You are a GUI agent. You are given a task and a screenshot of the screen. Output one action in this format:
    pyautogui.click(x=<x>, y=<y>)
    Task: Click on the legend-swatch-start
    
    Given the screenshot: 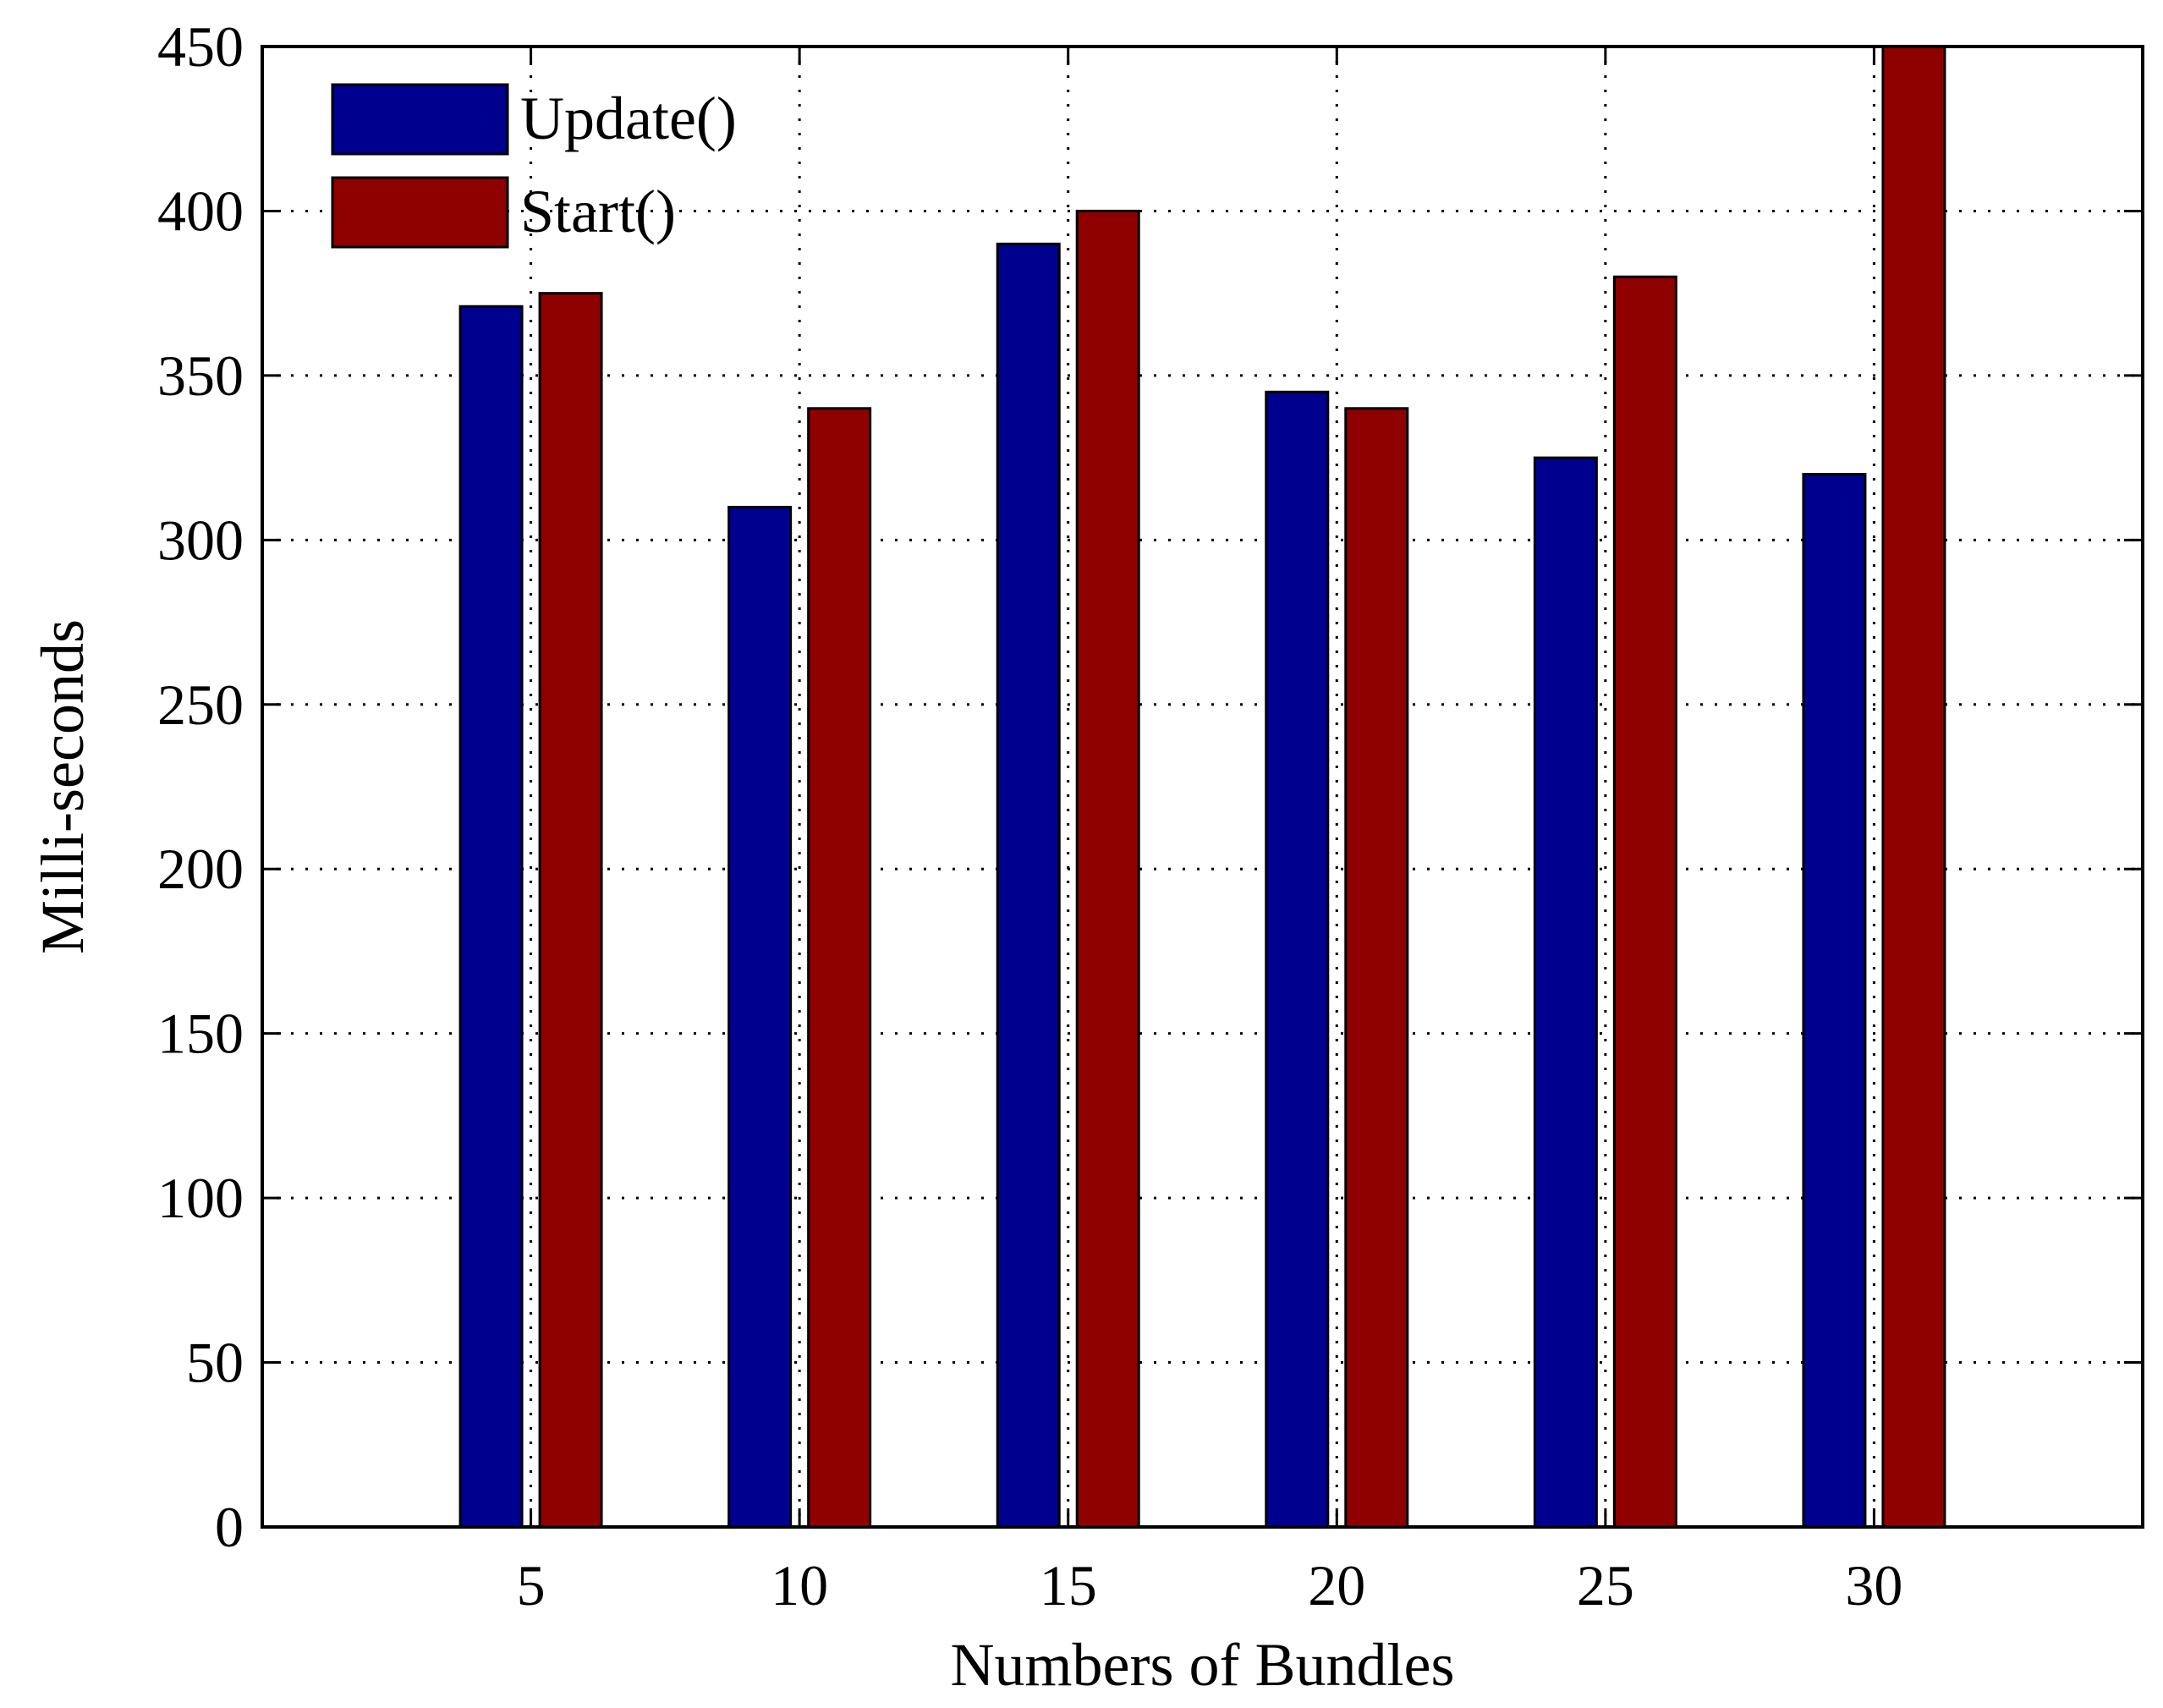 What is the action you would take?
    pyautogui.click(x=420, y=212)
    